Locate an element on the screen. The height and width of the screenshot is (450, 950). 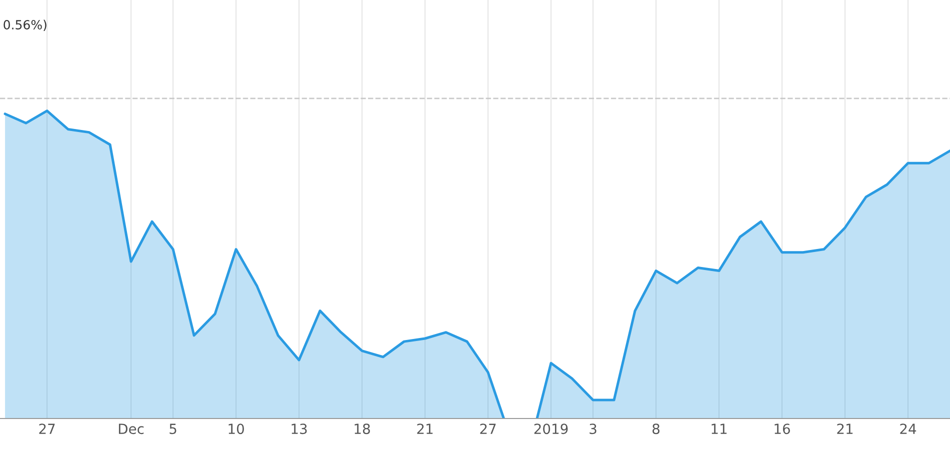
x-tick-label: Dec is located at coordinates (131, 429).